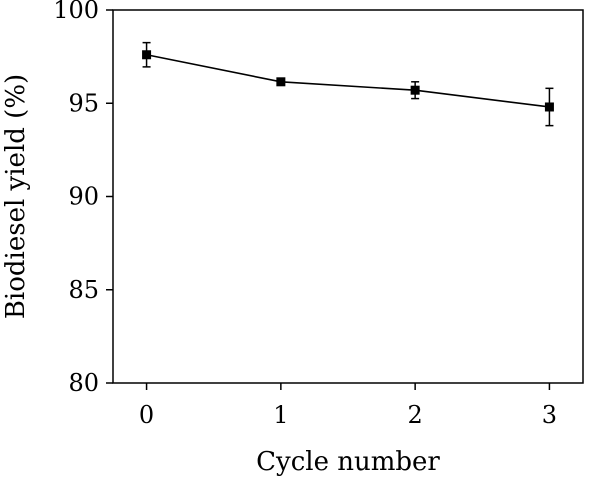 The image size is (600, 478). Describe the element at coordinates (415, 415) in the screenshot. I see `x-tick-label: 2` at that location.